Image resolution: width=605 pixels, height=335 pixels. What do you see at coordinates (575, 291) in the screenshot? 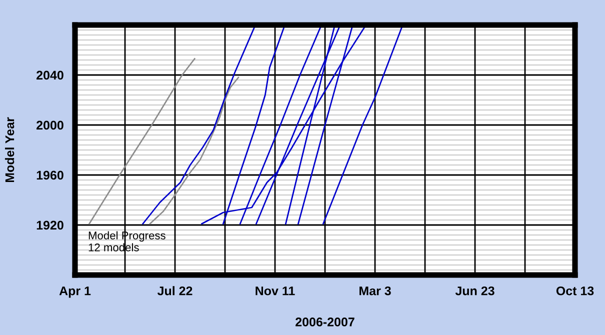
I see `x-tick-label: Oct 13` at bounding box center [575, 291].